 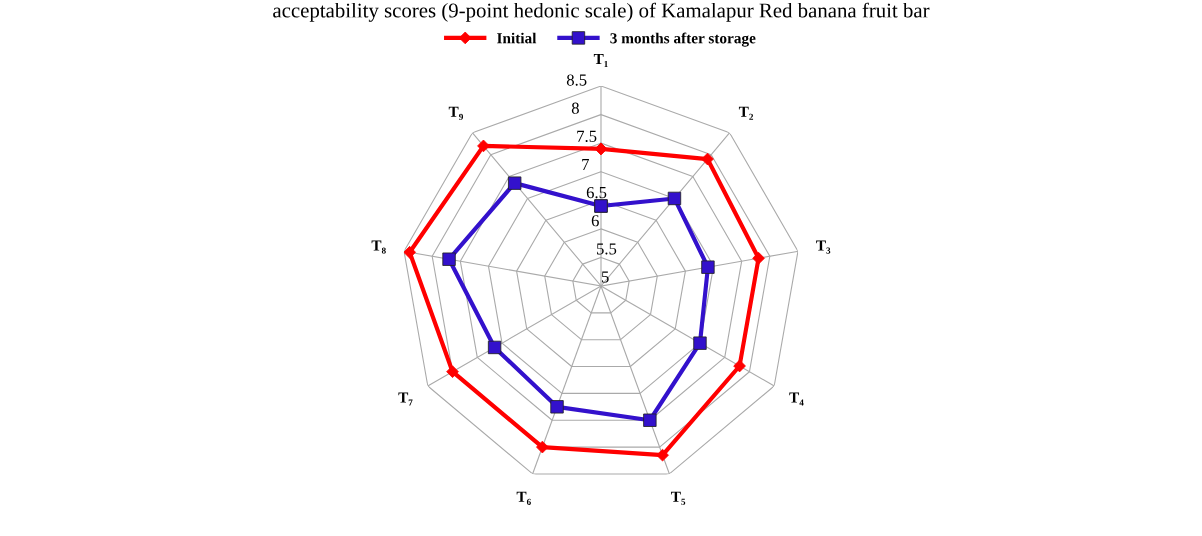 I want to click on y-tick-label: 7.5, so click(x=587, y=136).